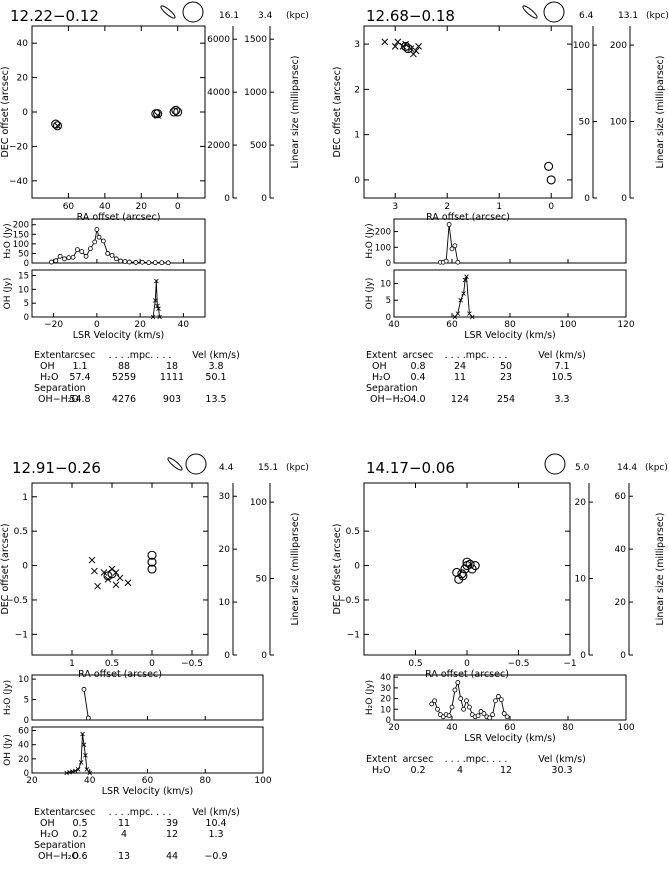  What do you see at coordinates (79, 823) in the screenshot?
I see `table-cell: 0.5` at bounding box center [79, 823].